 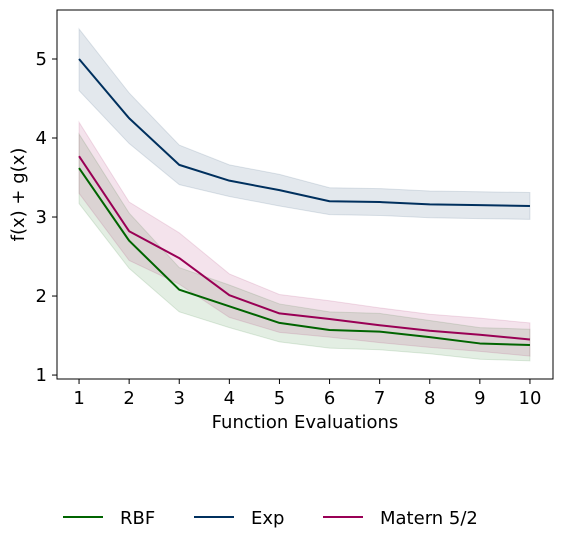 What do you see at coordinates (41, 217) in the screenshot?
I see `y-tick-label: 3` at bounding box center [41, 217].